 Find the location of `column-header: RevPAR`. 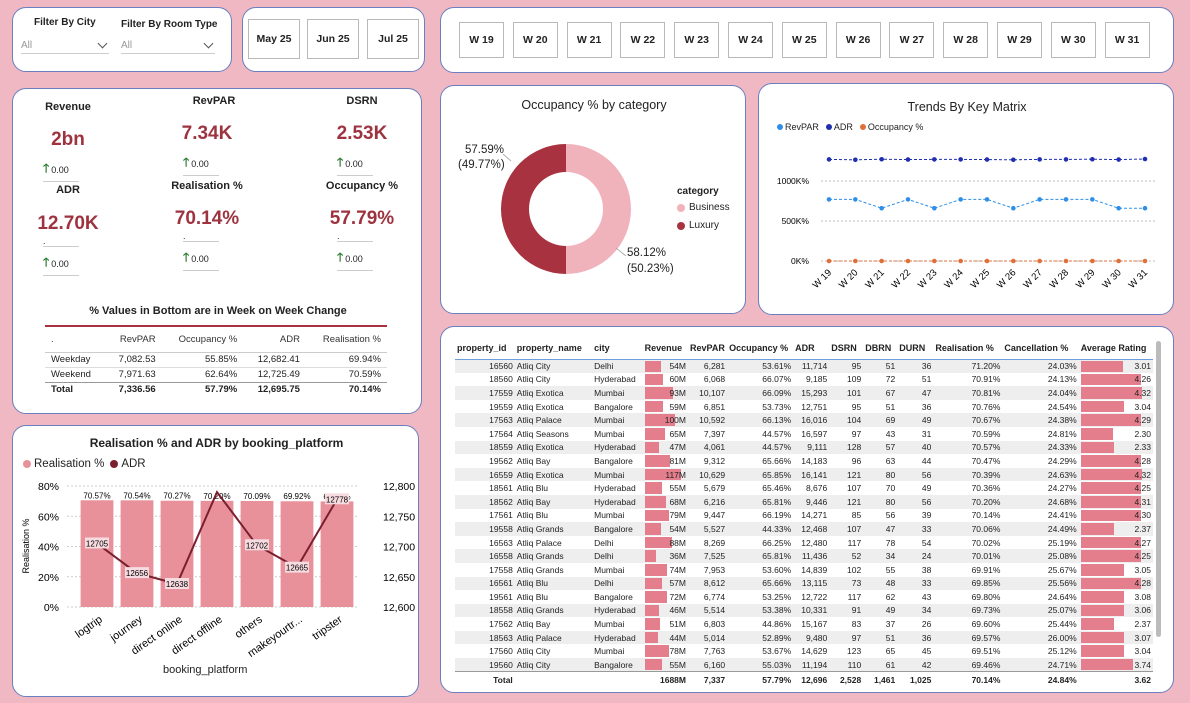

column-header: RevPAR is located at coordinates (707, 348).